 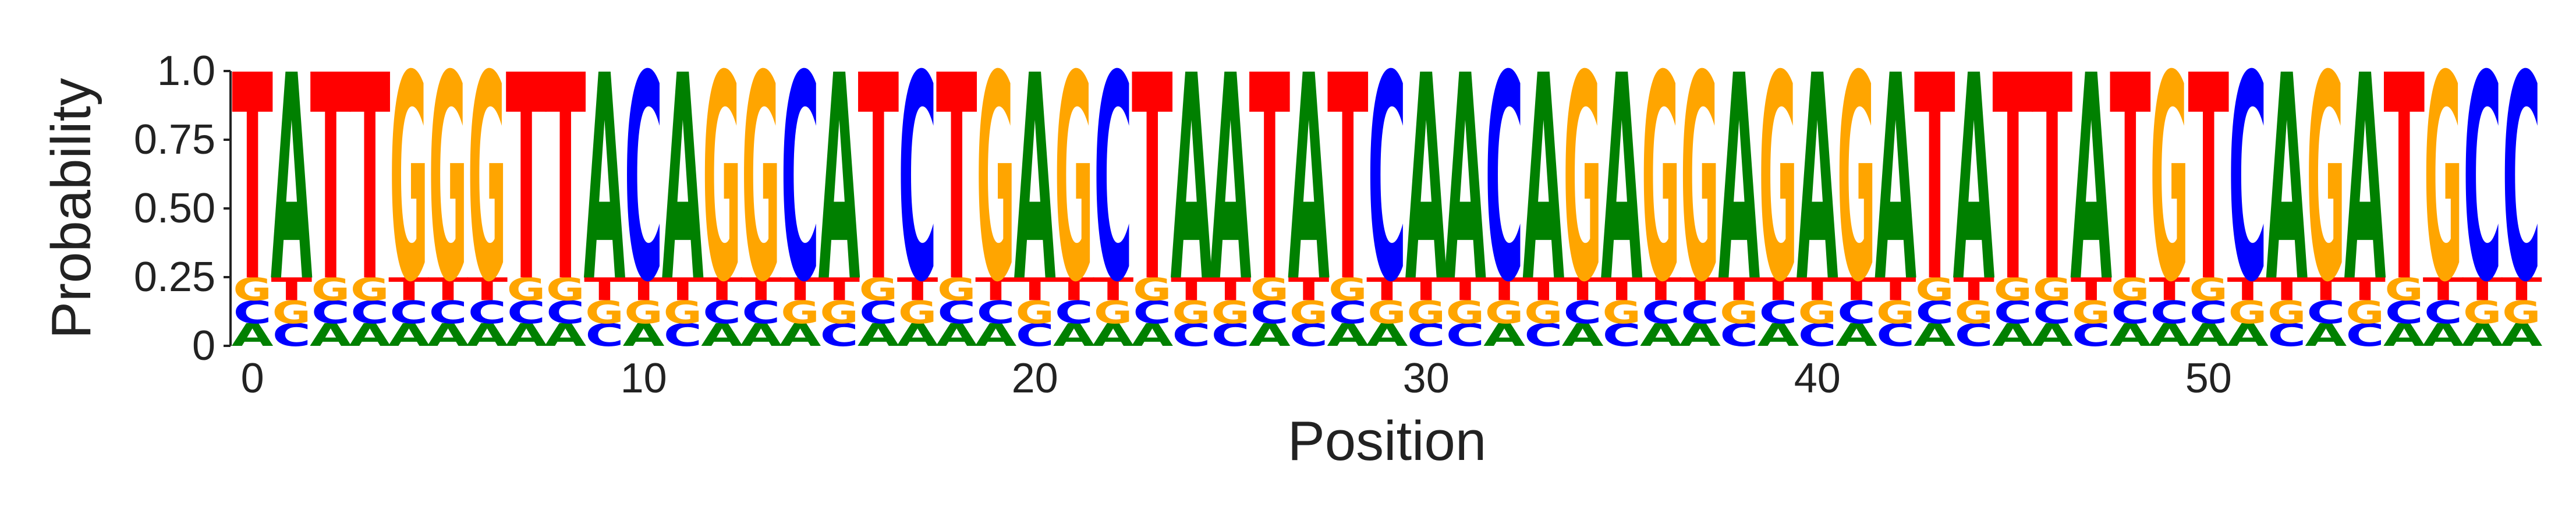 What do you see at coordinates (1387, 441) in the screenshot?
I see `x-axis-label: Position` at bounding box center [1387, 441].